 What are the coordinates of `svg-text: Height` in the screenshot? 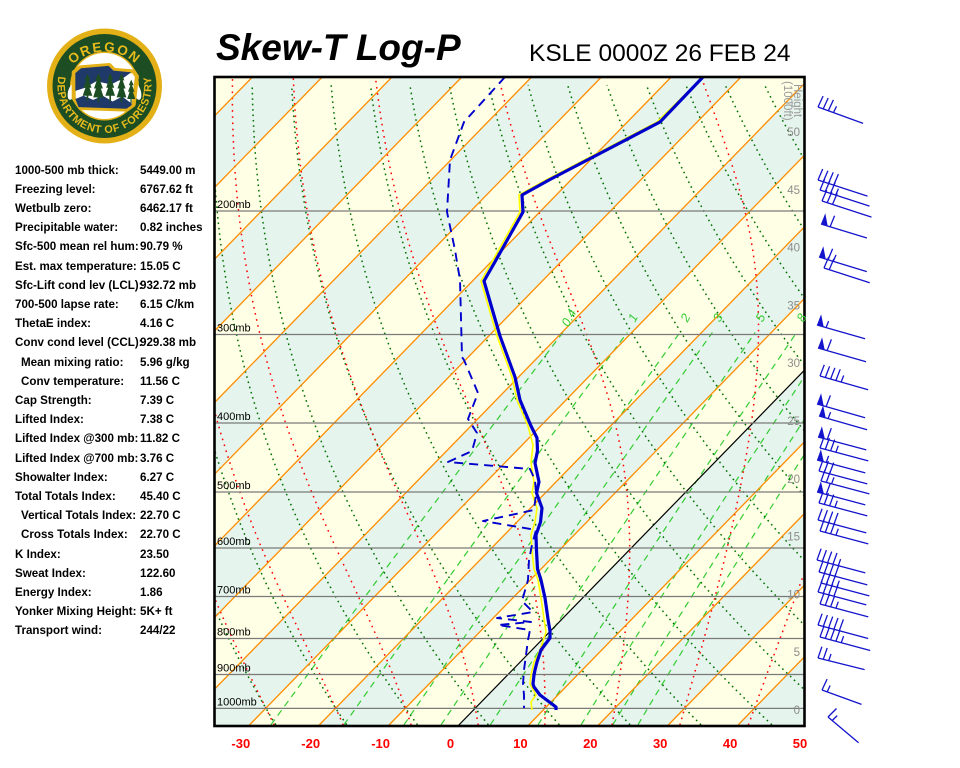 It's located at (797, 101).